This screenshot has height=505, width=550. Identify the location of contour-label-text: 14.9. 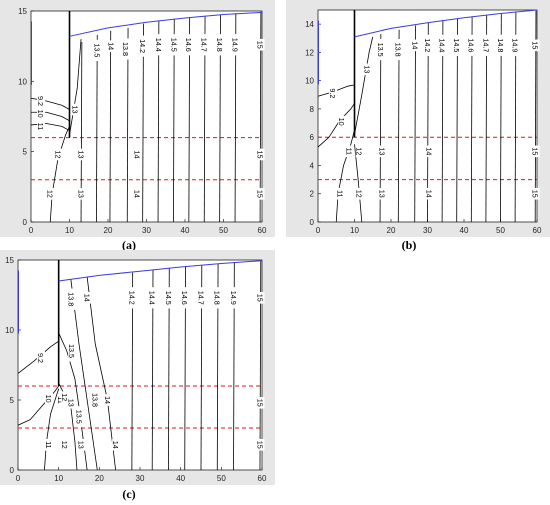
(233, 298).